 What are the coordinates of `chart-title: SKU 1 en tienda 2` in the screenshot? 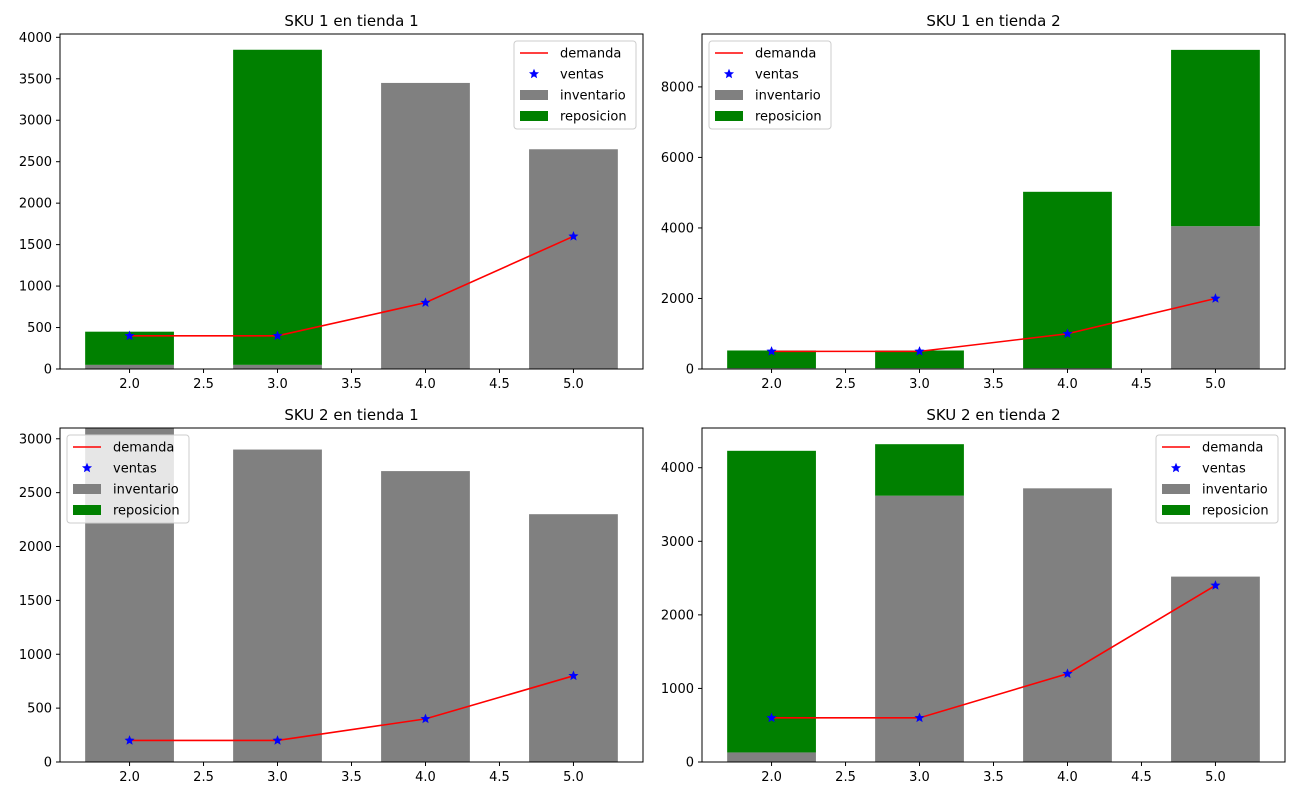 It's located at (993, 21).